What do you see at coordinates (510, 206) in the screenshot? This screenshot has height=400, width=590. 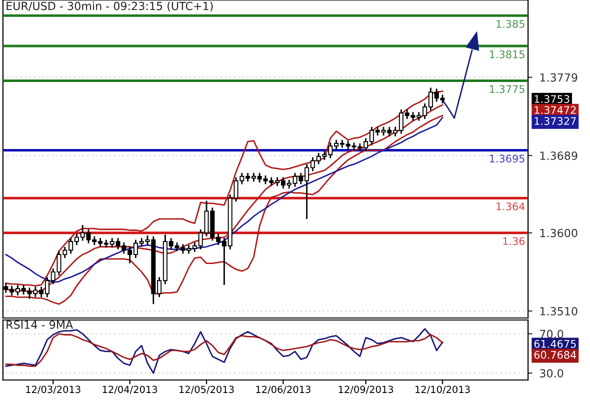 I see `ref-line-label: 1.364` at bounding box center [510, 206].